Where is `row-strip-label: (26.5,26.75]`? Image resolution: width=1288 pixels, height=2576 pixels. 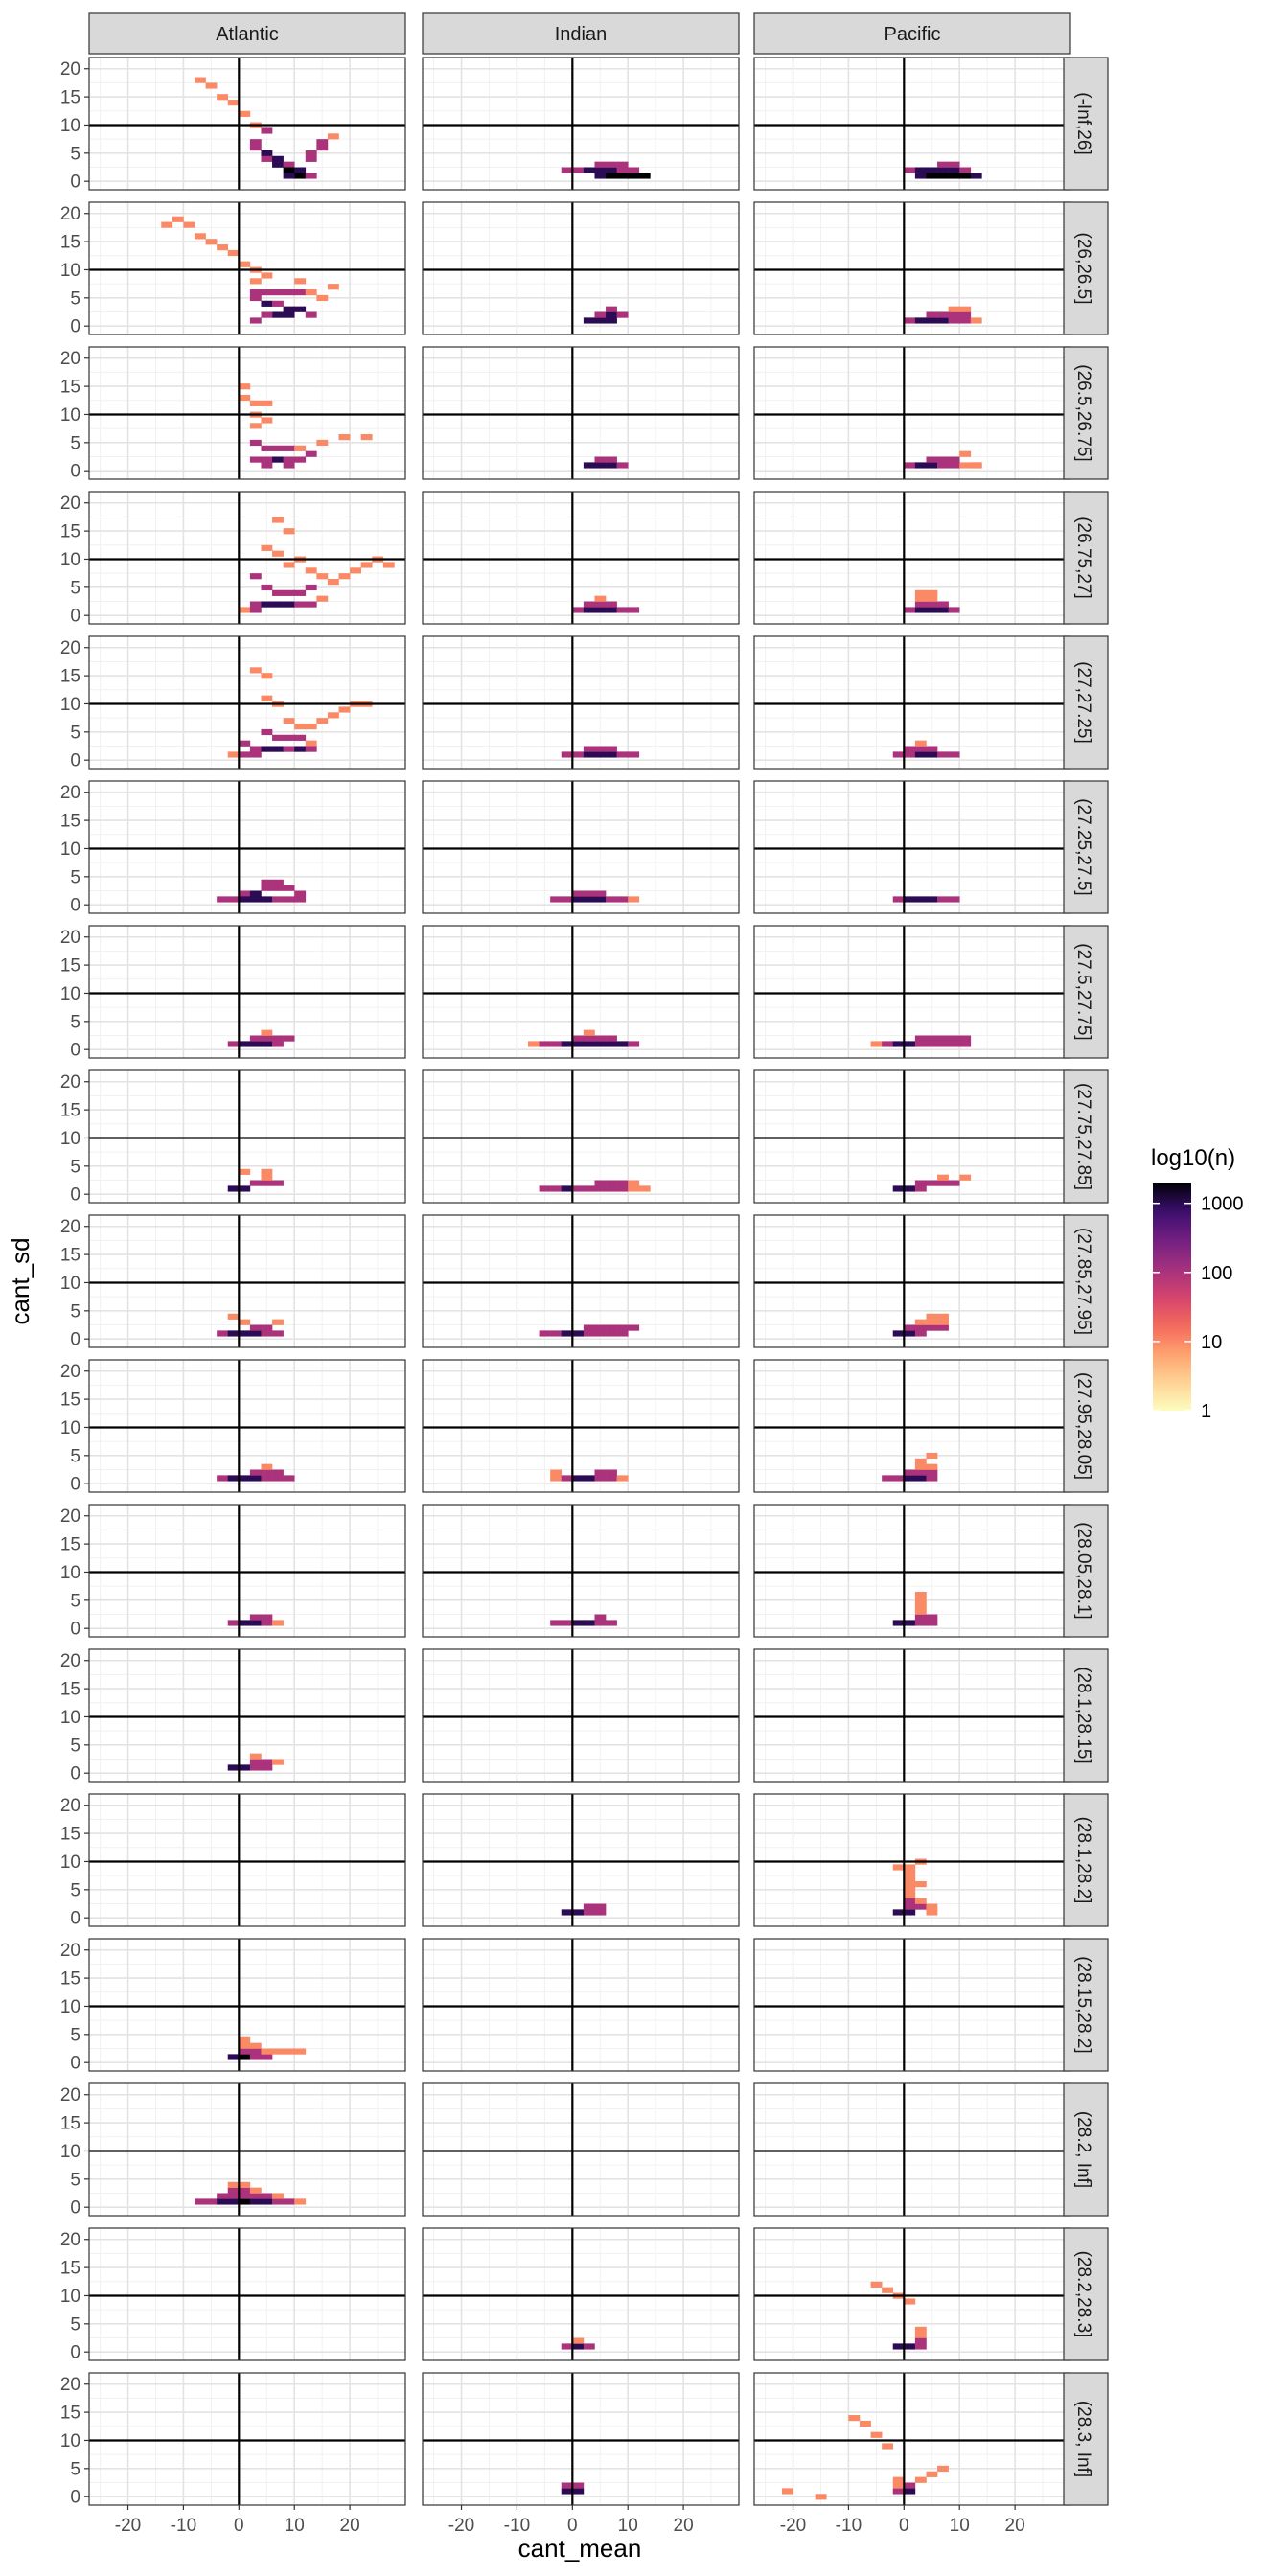 row-strip-label: (26.5,26.75] is located at coordinates (1083, 412).